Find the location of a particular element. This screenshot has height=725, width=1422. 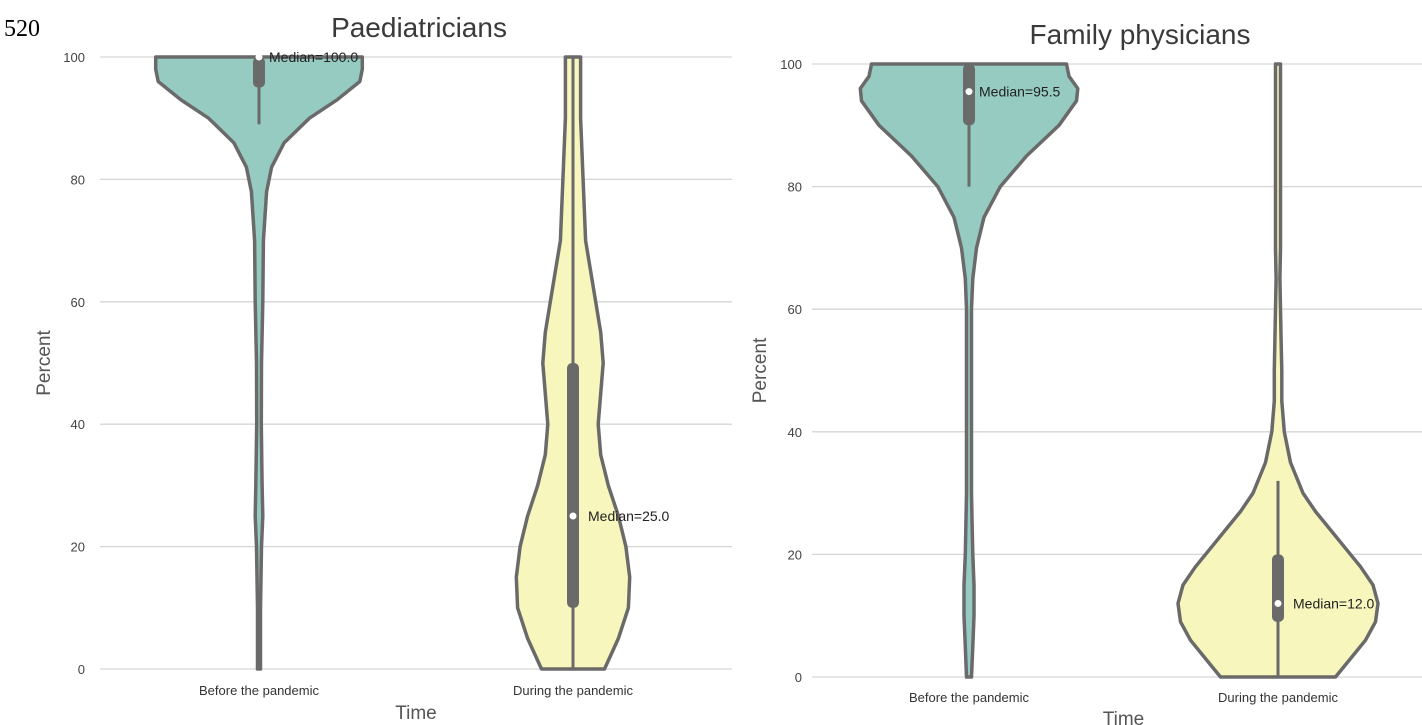

page-number: 520 is located at coordinates (22, 29).